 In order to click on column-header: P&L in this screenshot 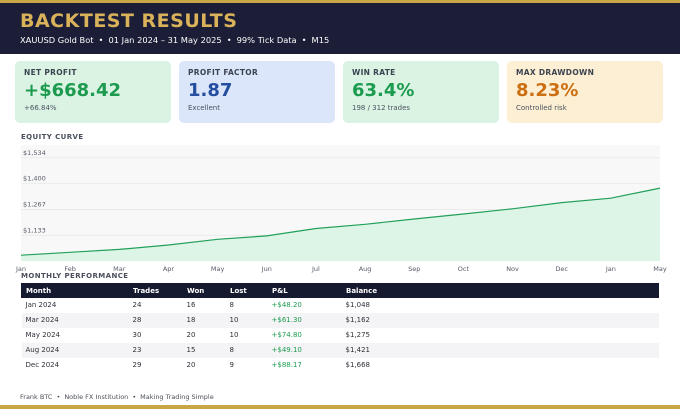, I will do `click(304, 290)`.